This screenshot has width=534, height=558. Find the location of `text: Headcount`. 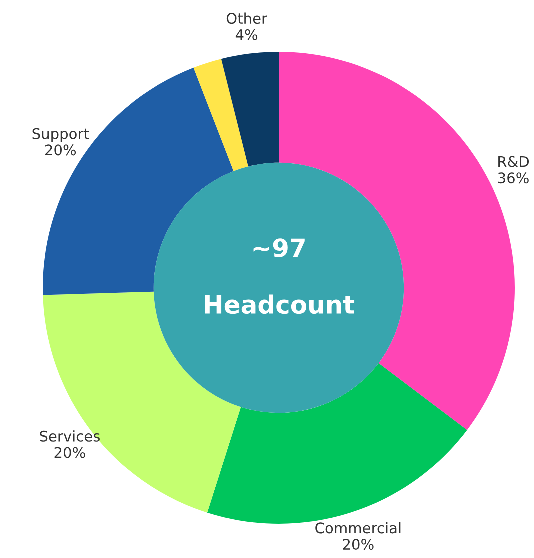

text: Headcount is located at coordinates (280, 304).